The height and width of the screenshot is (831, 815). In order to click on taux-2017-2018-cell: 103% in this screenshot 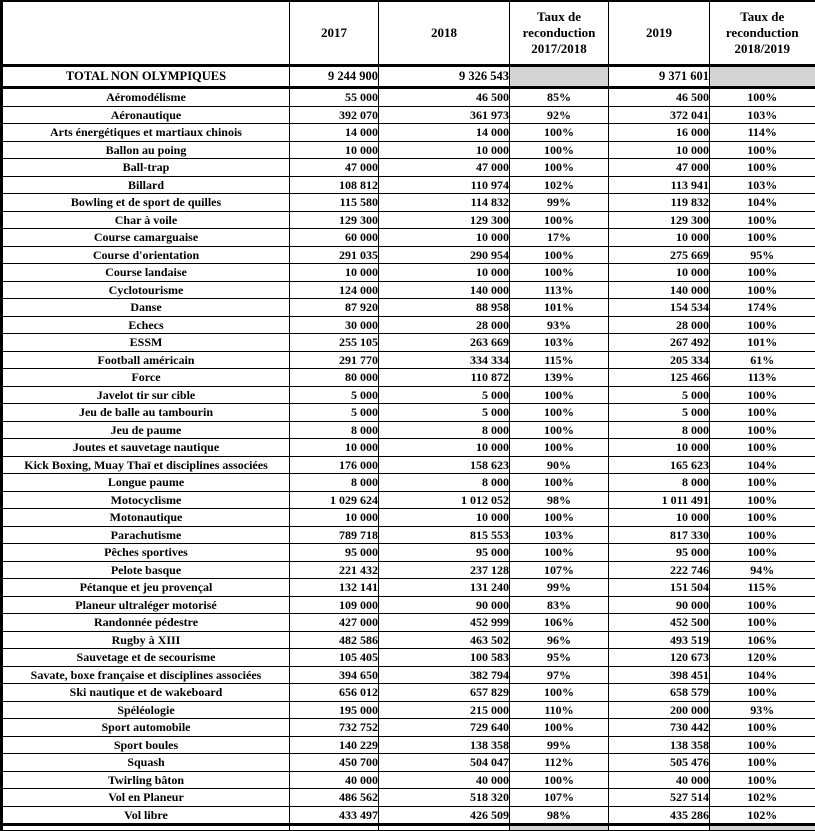, I will do `click(559, 342)`.